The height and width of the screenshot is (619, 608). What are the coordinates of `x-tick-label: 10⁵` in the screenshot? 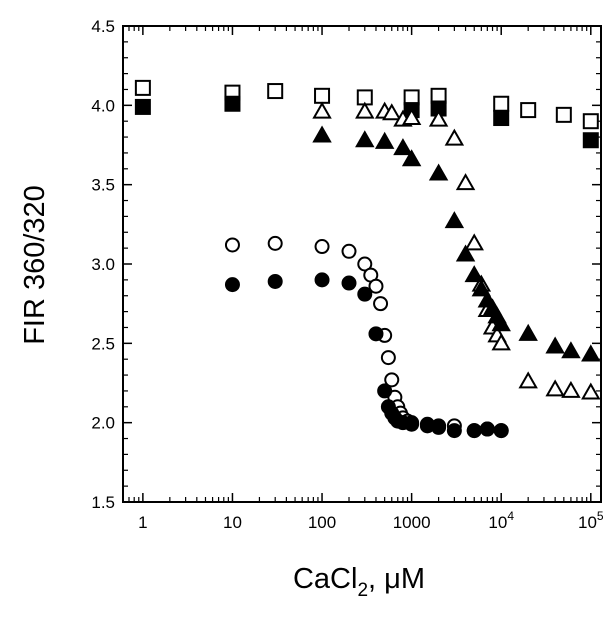 It's located at (591, 520).